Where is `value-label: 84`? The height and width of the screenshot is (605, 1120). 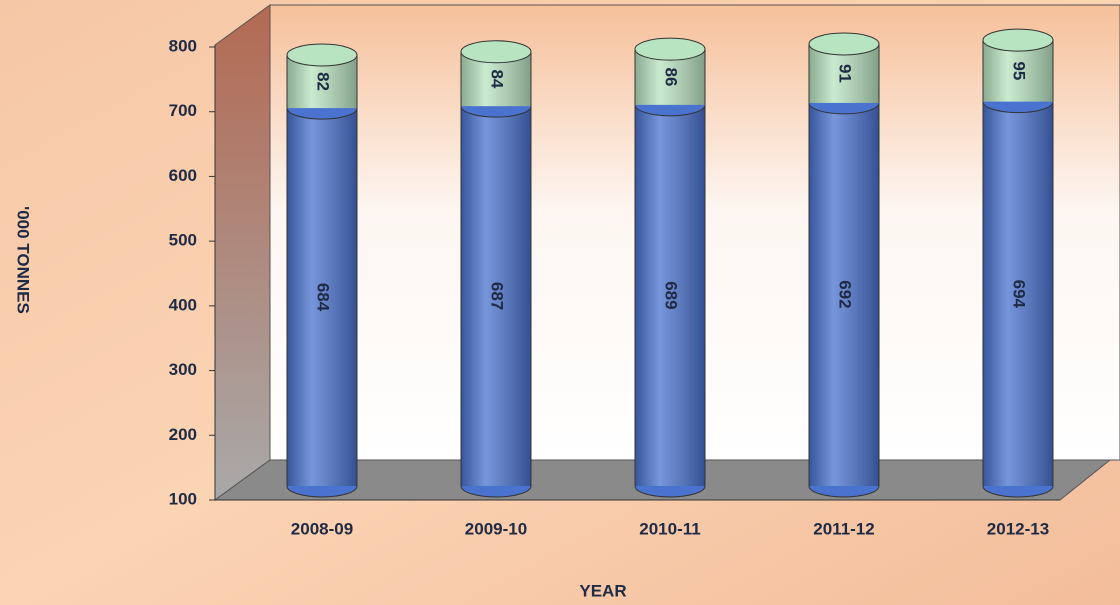
value-label: 84 is located at coordinates (497, 78).